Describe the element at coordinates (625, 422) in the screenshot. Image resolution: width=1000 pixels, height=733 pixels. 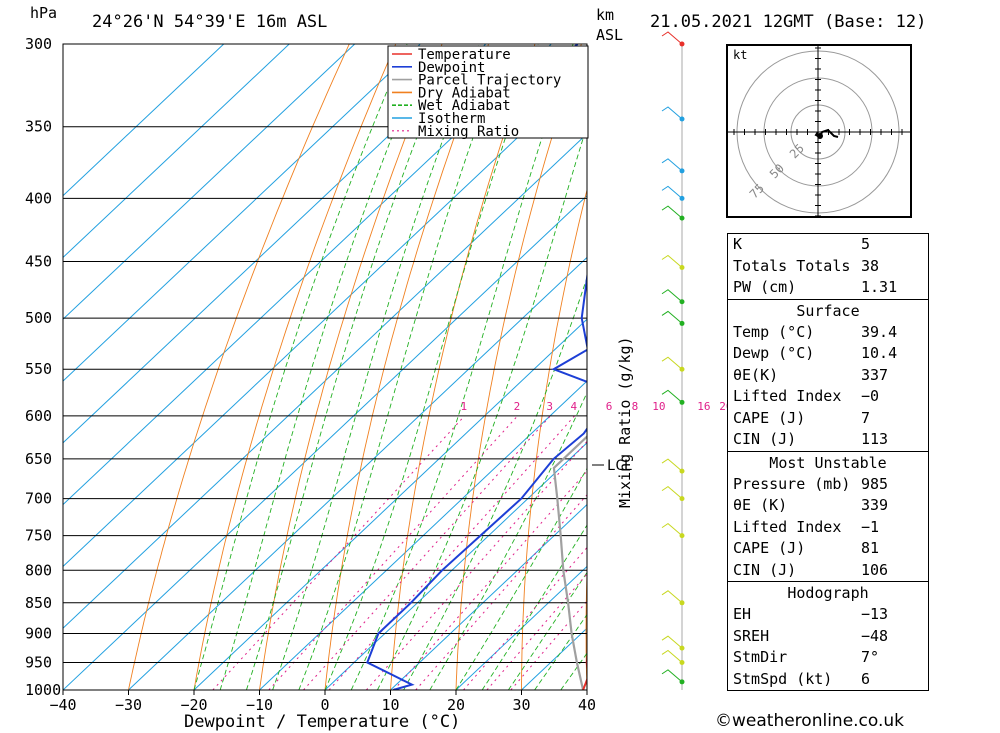
I see `mixing-ratio-axis-label: Mixing Ratio (g/kg)` at that location.